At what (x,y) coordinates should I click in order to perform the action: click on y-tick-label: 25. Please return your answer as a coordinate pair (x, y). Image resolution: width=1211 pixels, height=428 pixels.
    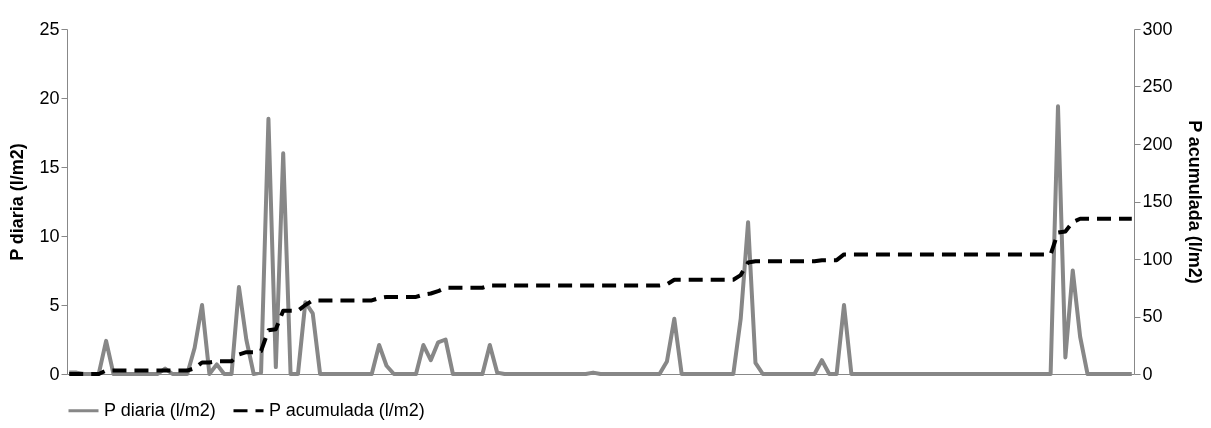
    Looking at the image, I should click on (49, 28).